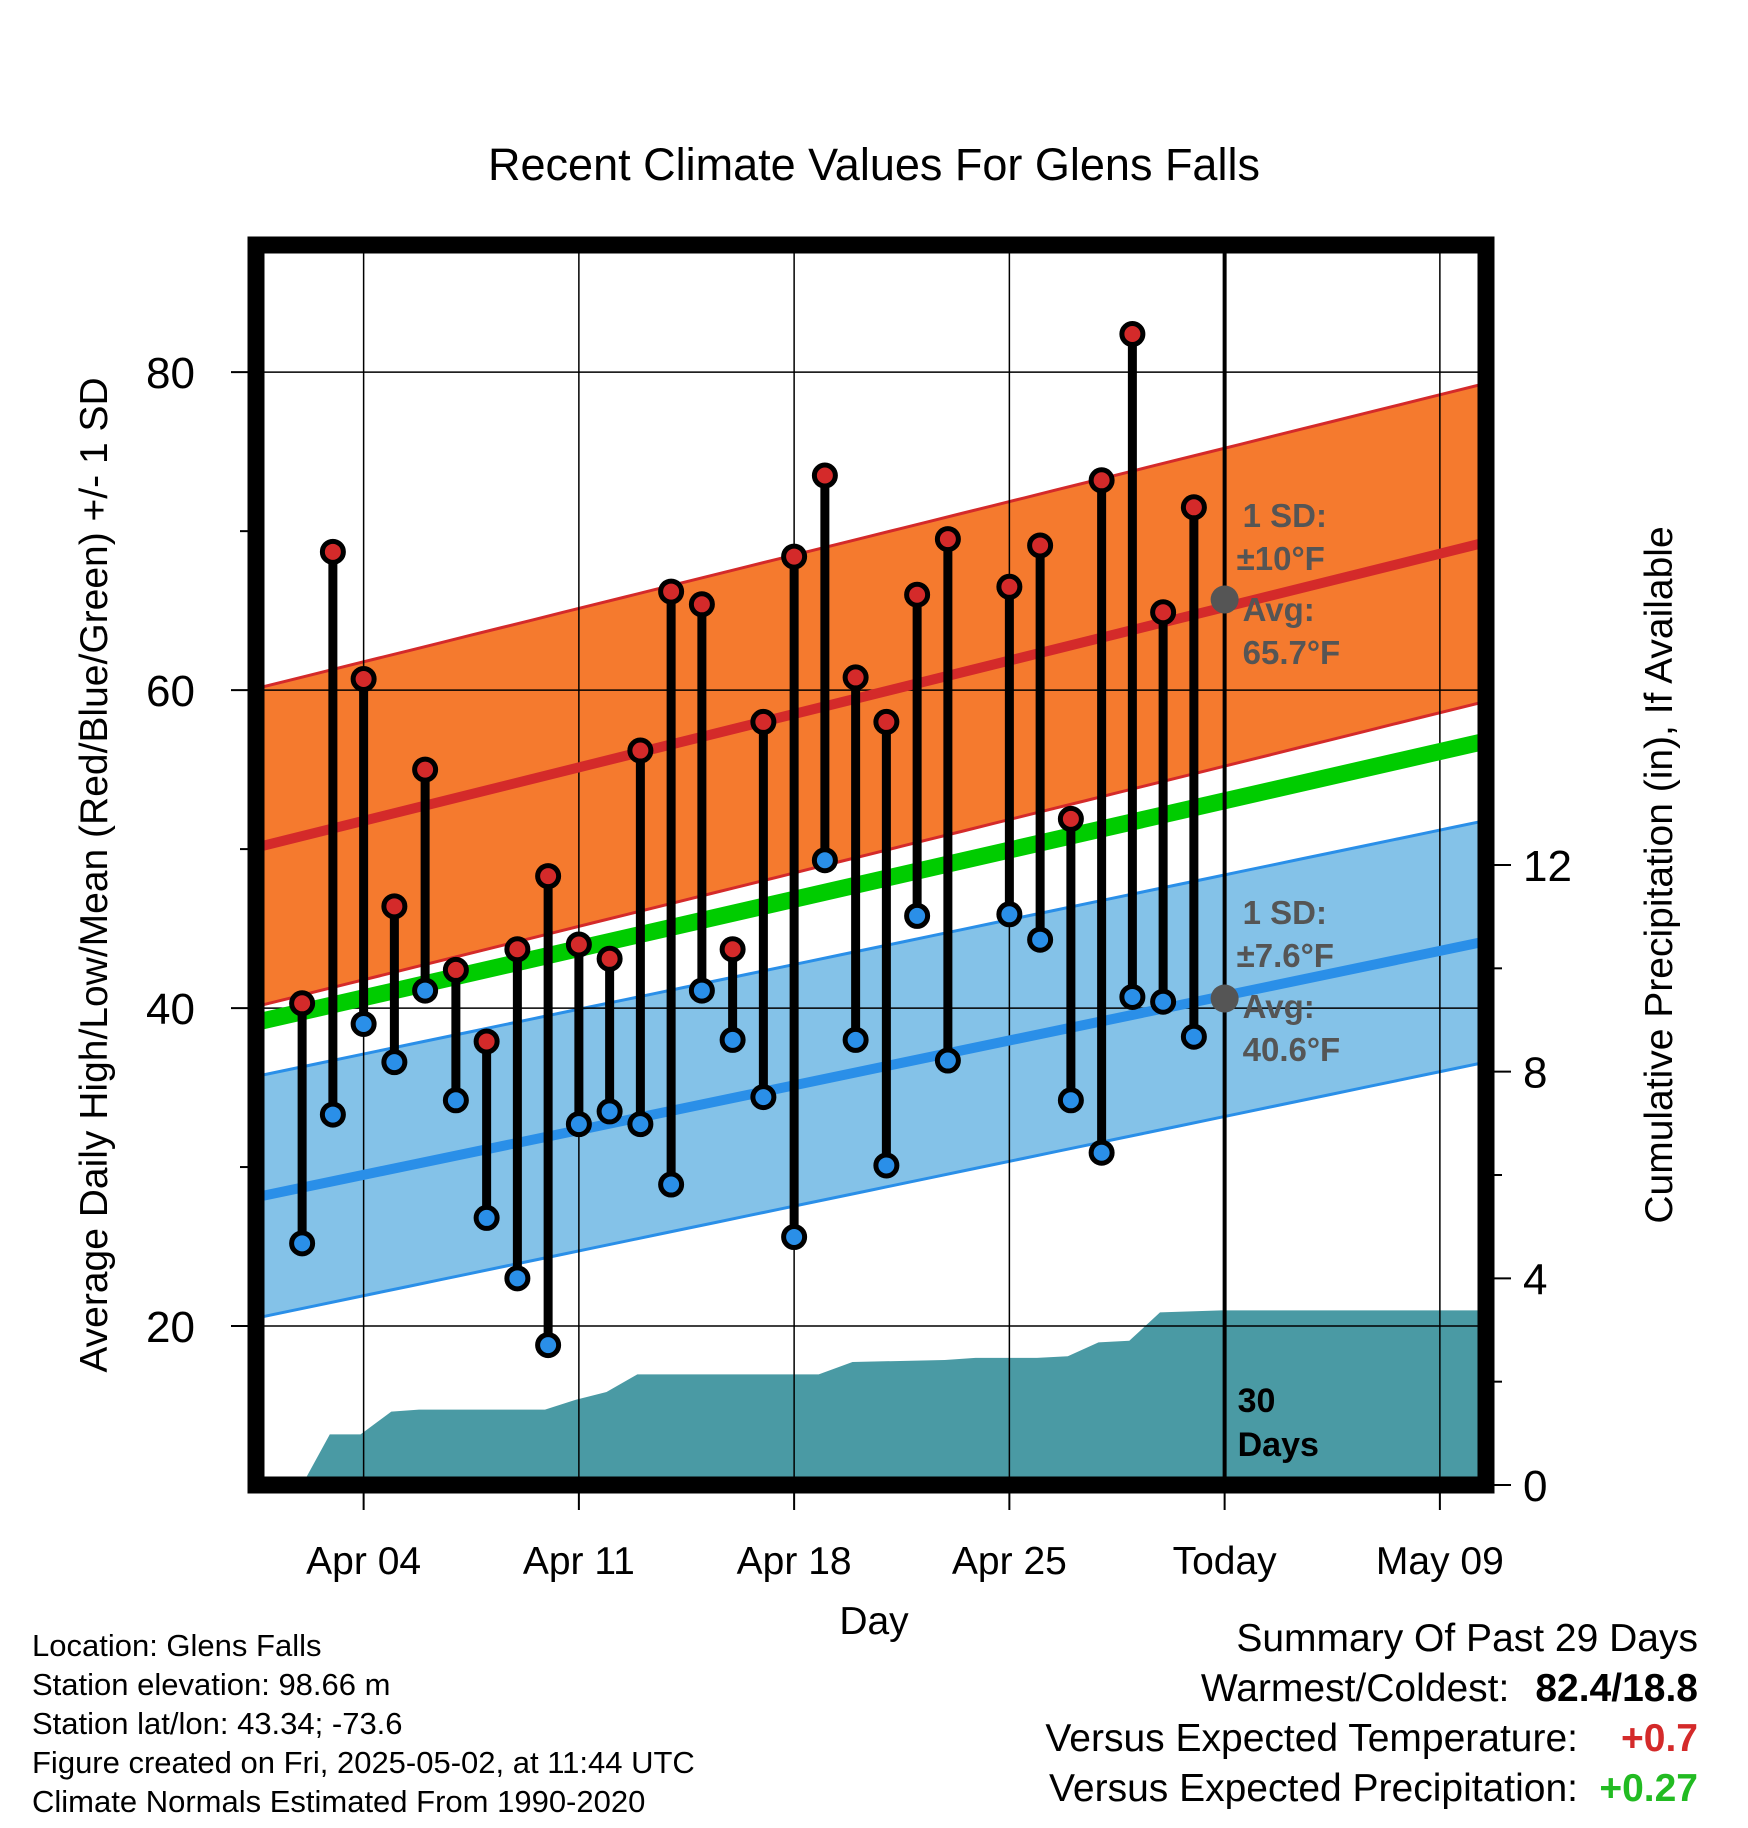 The image size is (1748, 1828). I want to click on high-annotation-line-3: 65.7°F, so click(1292, 652).